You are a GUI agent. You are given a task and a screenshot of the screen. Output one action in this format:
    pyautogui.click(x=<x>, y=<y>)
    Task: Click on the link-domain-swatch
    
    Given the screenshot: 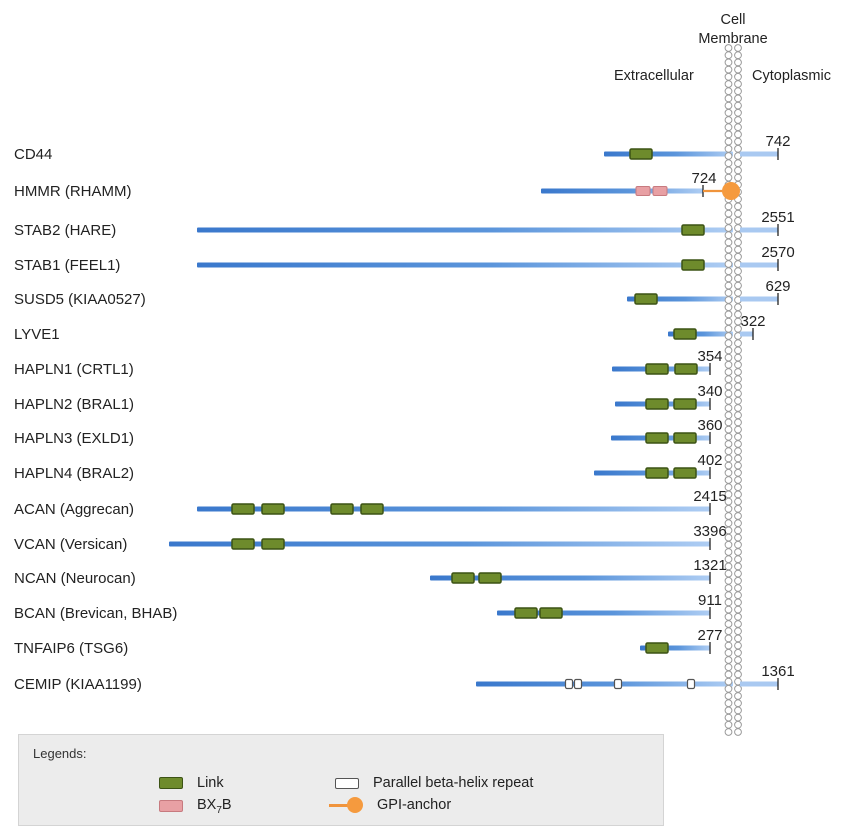 What is the action you would take?
    pyautogui.click(x=171, y=783)
    